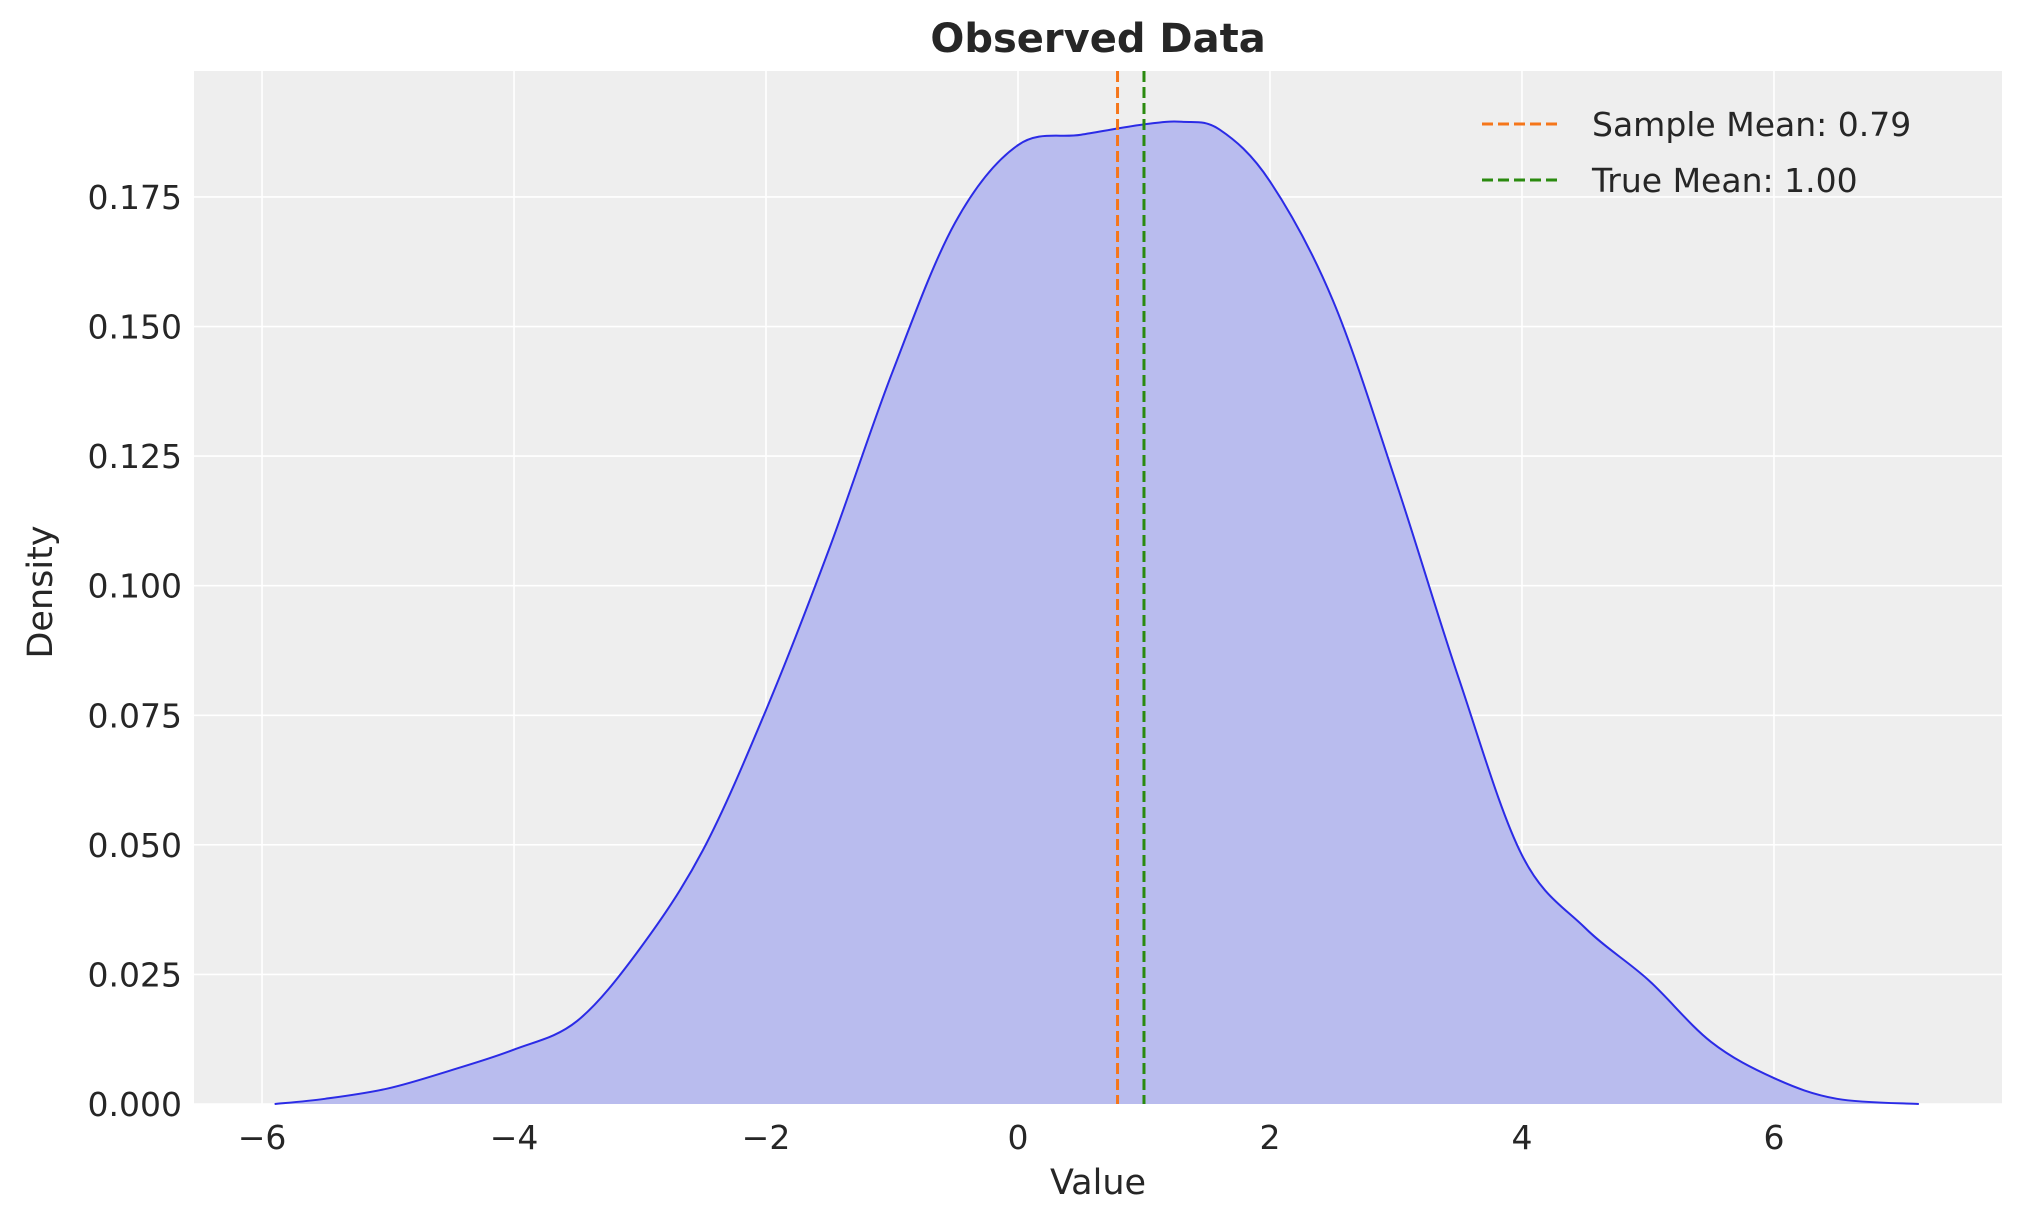  Describe the element at coordinates (262, 1137) in the screenshot. I see `x-tick-label: −6` at that location.